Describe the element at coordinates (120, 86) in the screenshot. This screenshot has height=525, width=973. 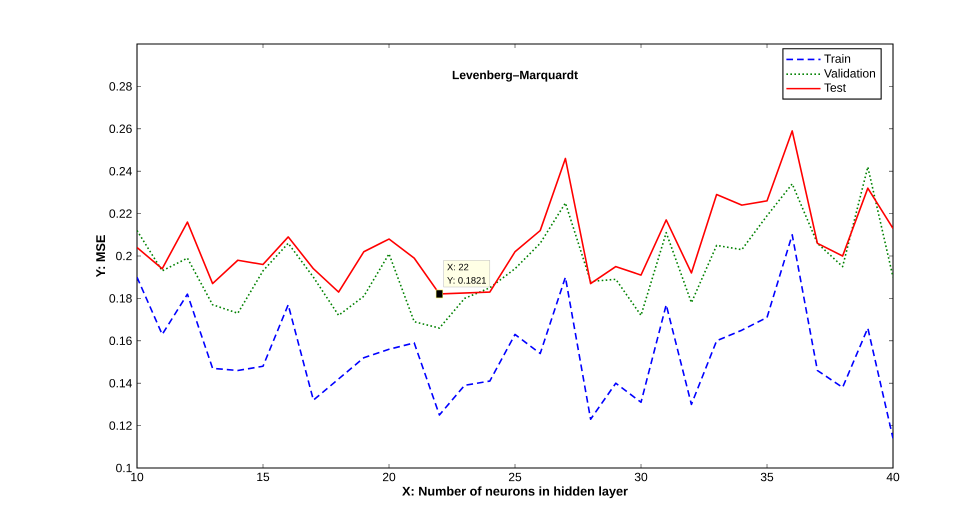
I see `y-tick-label: 0.28` at that location.